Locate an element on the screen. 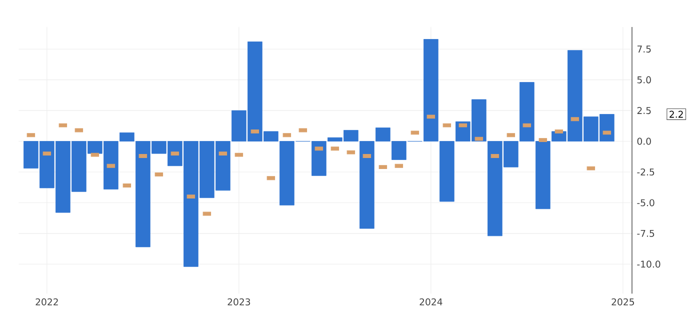 The height and width of the screenshot is (323, 690). y-tick-label: -10.0 is located at coordinates (648, 264).